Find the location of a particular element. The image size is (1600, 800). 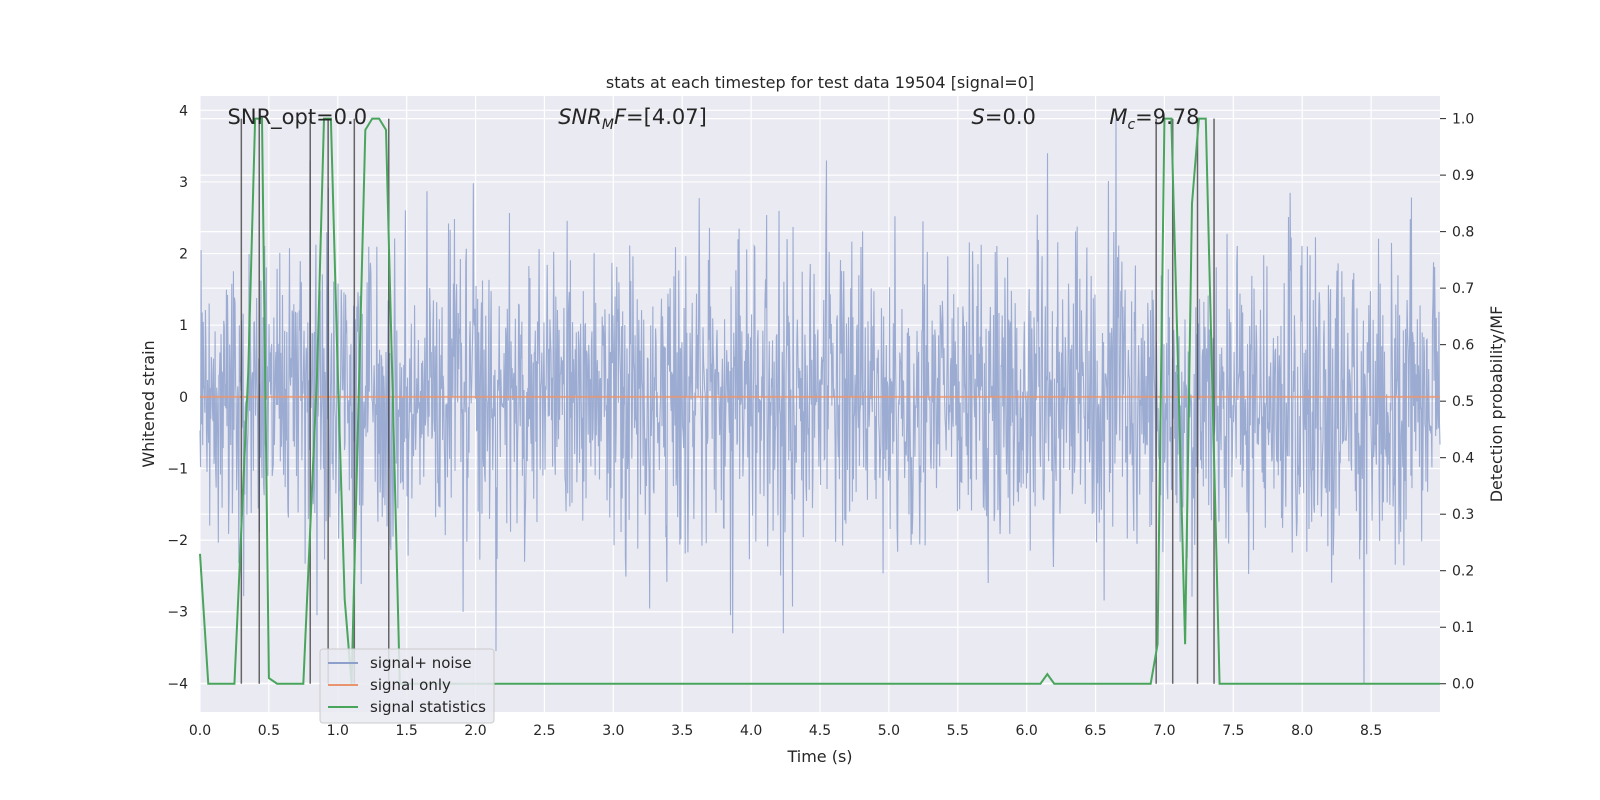

x-tick-label: 2.0 is located at coordinates (475, 731).